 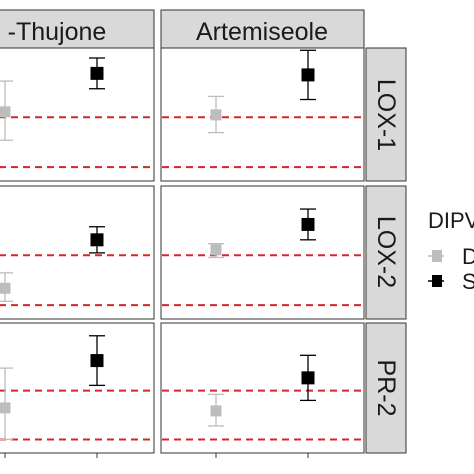 What do you see at coordinates (77, 114) in the screenshot?
I see `panel-lox1-col1` at bounding box center [77, 114].